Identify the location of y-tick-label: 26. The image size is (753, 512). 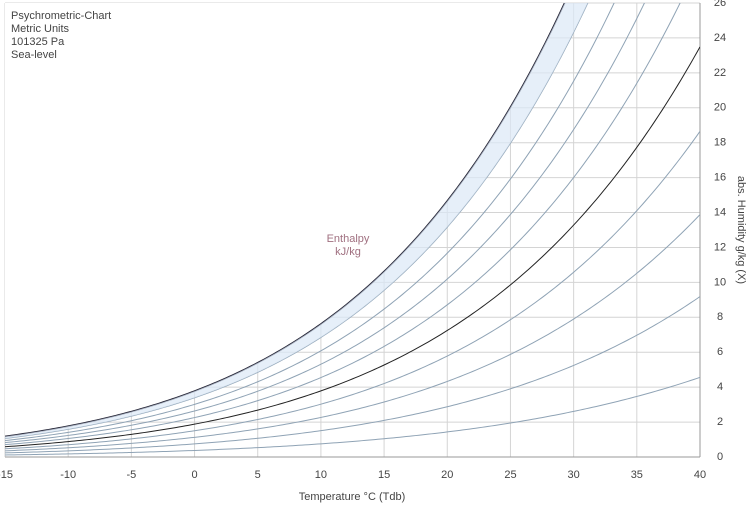
(720, 4).